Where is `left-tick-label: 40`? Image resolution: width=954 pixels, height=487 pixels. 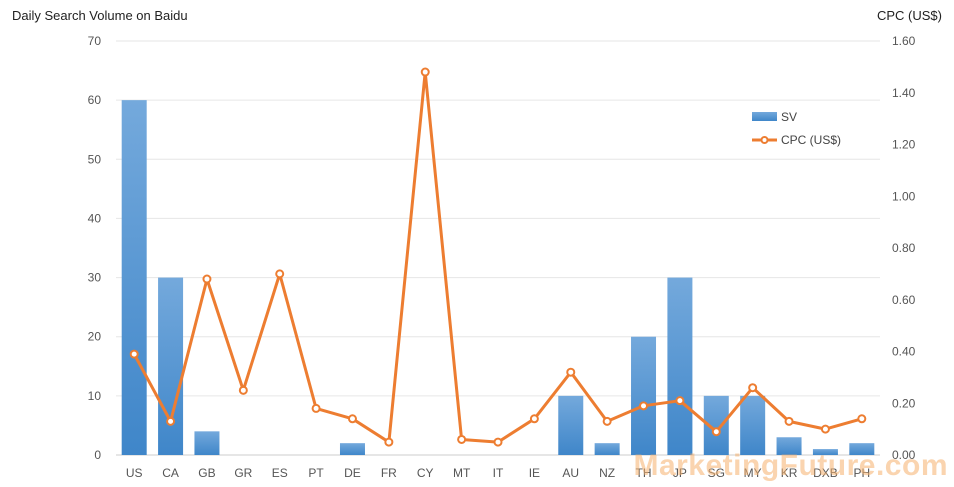
left-tick-label: 40 is located at coordinates (95, 218).